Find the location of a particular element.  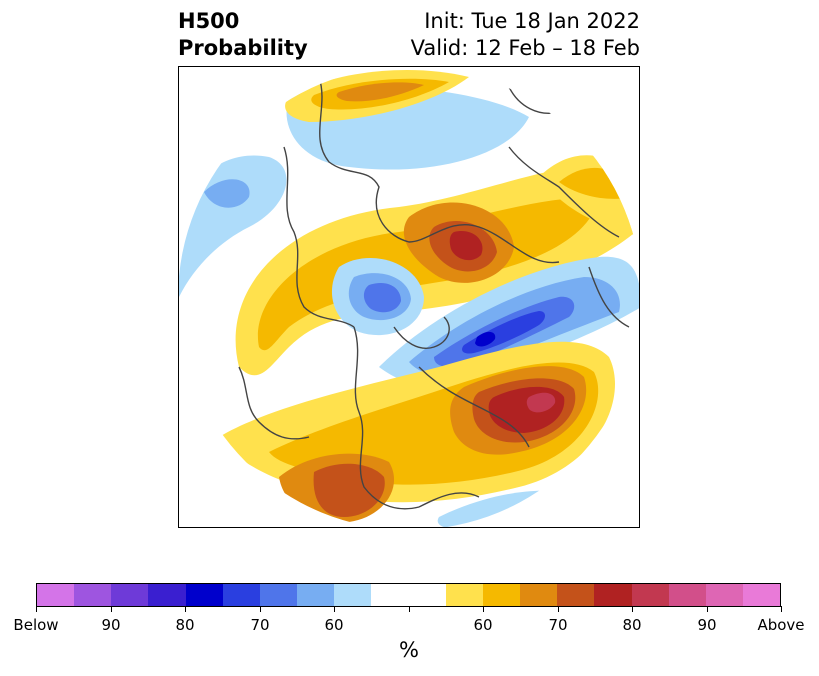

above-anomaly-europe-top-core is located at coordinates (380, 92).